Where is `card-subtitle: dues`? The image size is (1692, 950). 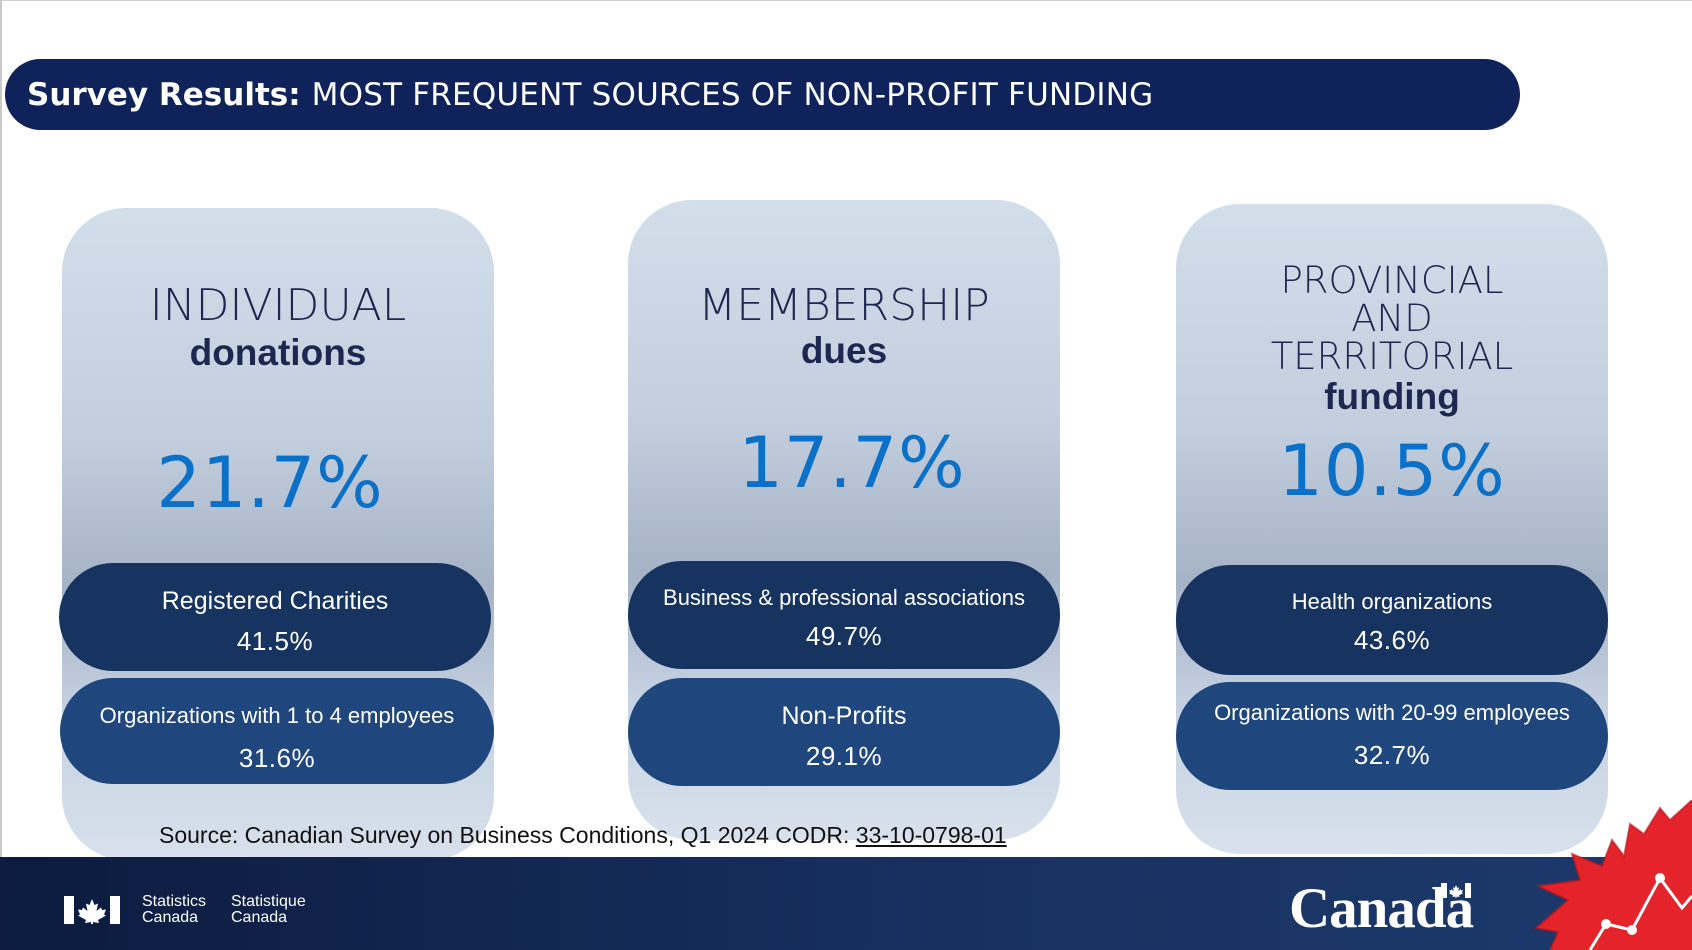 card-subtitle: dues is located at coordinates (844, 350).